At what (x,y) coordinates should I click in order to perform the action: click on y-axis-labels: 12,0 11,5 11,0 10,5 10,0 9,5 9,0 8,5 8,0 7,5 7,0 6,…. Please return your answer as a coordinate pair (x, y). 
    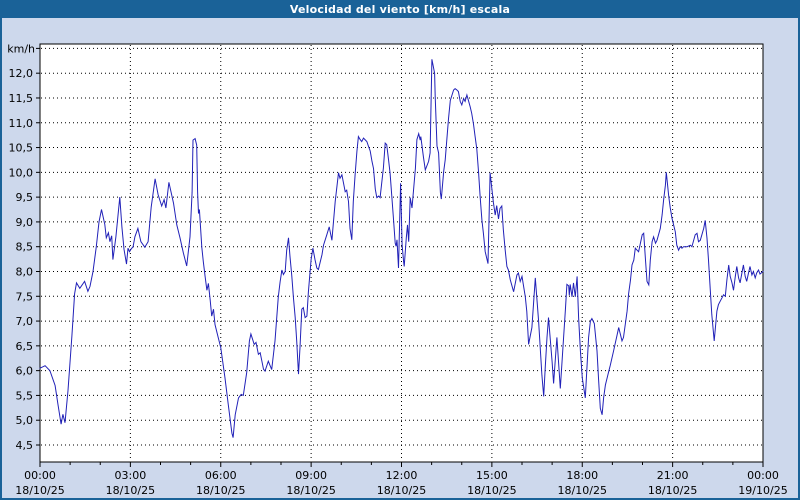
    Looking at the image, I should click on (21, 259).